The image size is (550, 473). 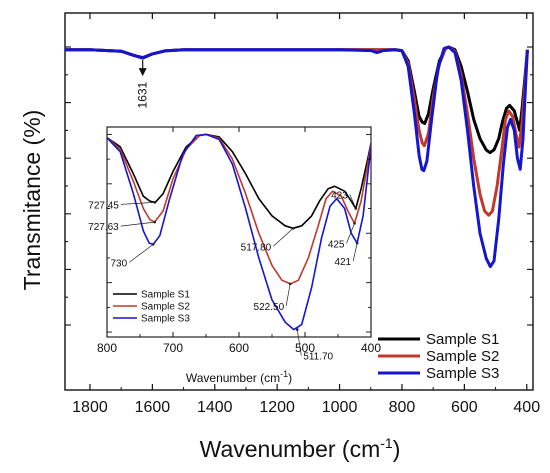 What do you see at coordinates (173, 348) in the screenshot?
I see `inset-x-tick-label: 700` at bounding box center [173, 348].